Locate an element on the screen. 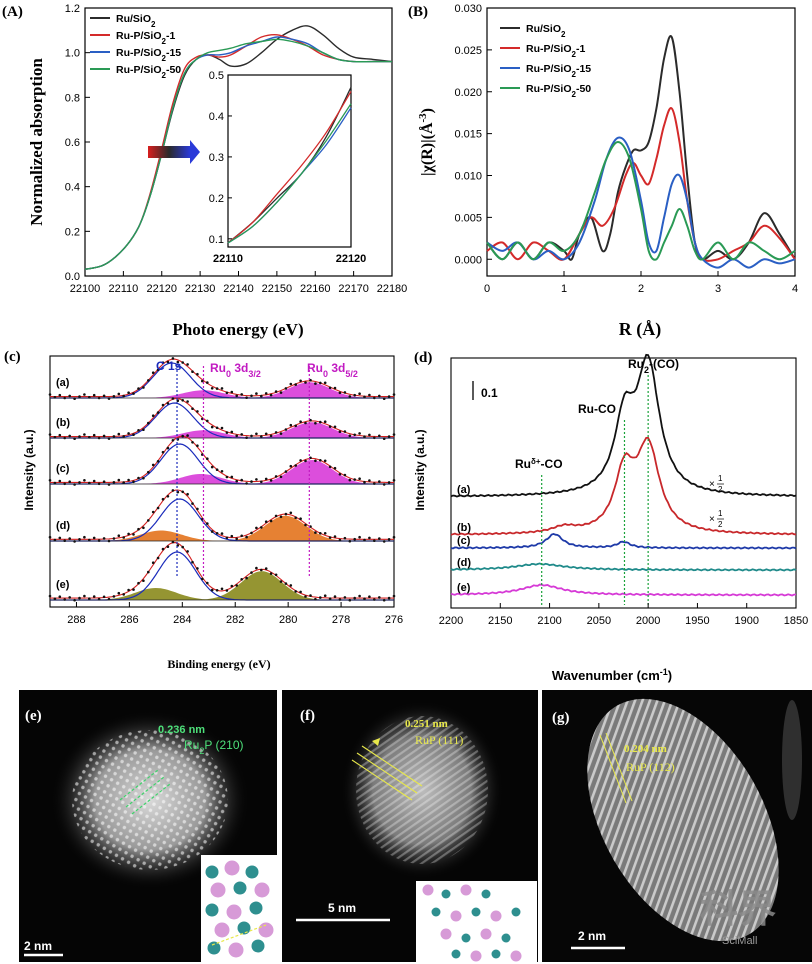  envelope-fit-line is located at coordinates (222, 514).